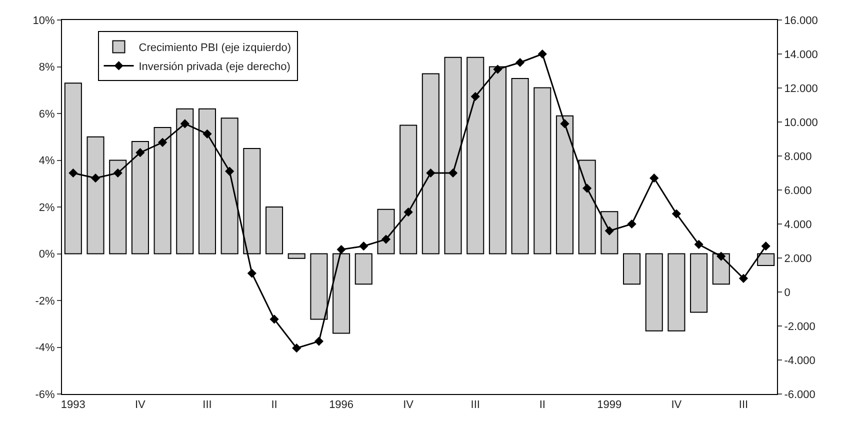  I want to click on y2-tick-label: 2.000, so click(798, 258).